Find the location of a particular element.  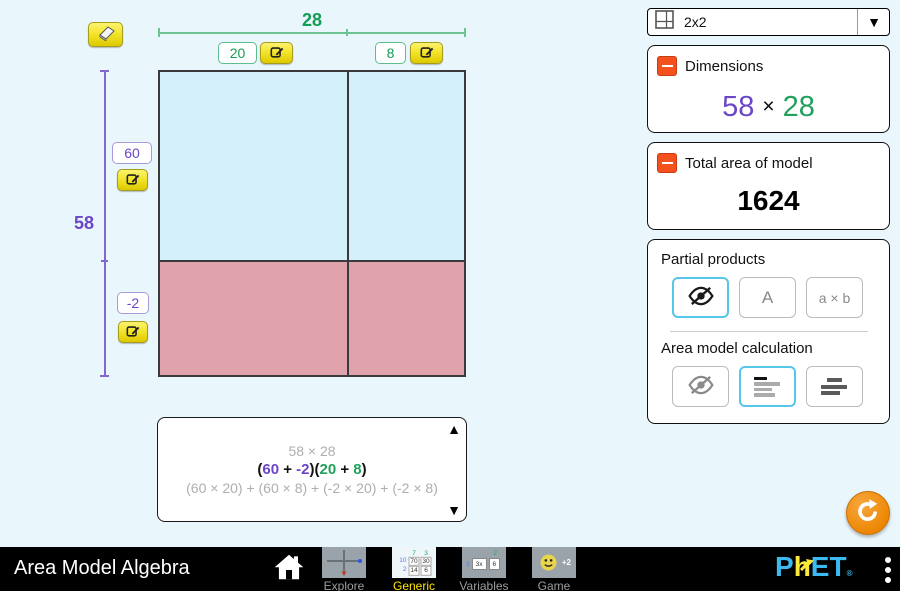

column2-value: 8 is located at coordinates (390, 53).